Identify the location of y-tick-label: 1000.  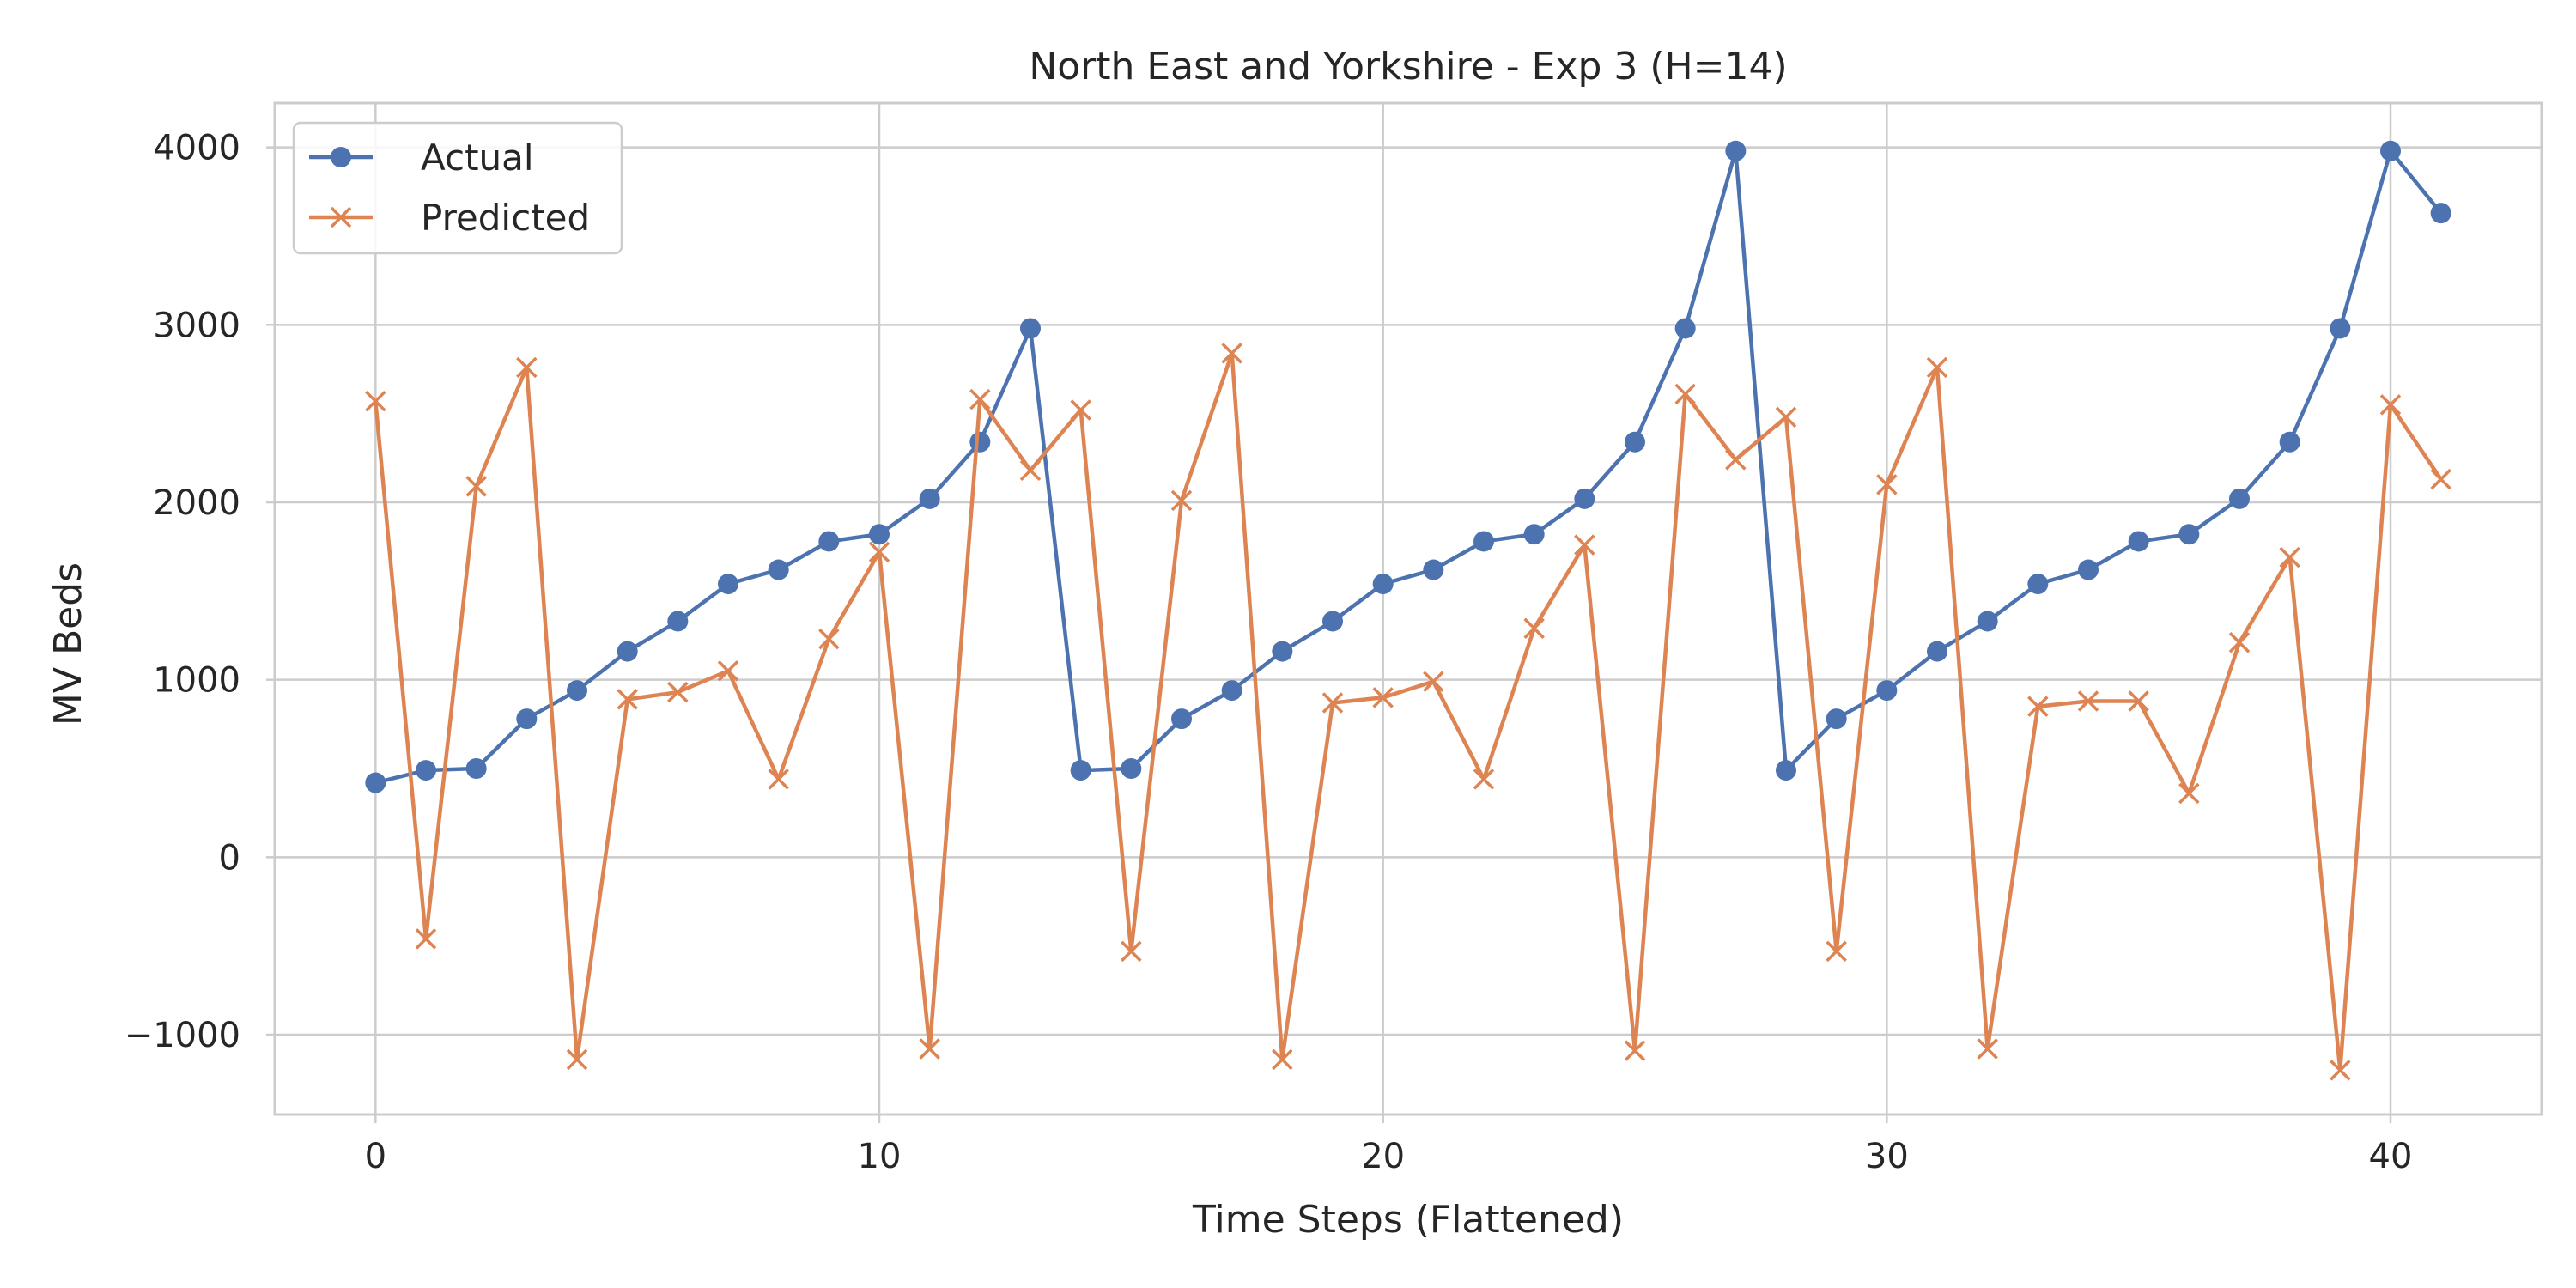
(197, 681).